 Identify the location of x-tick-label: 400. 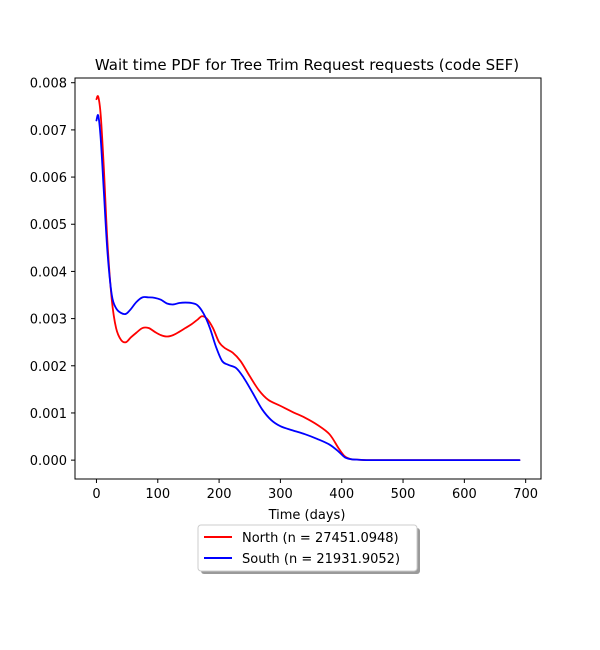
(341, 494).